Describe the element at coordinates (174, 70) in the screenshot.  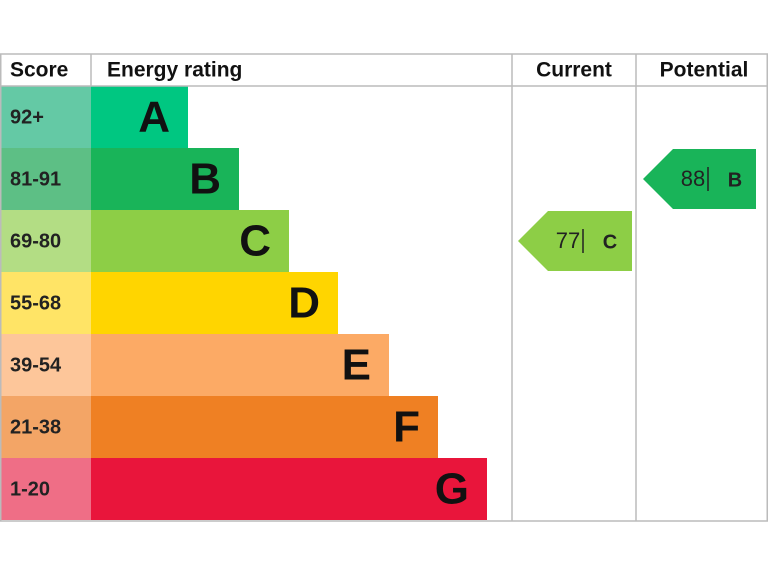
I see `header-energy-rating: Energy rating` at that location.